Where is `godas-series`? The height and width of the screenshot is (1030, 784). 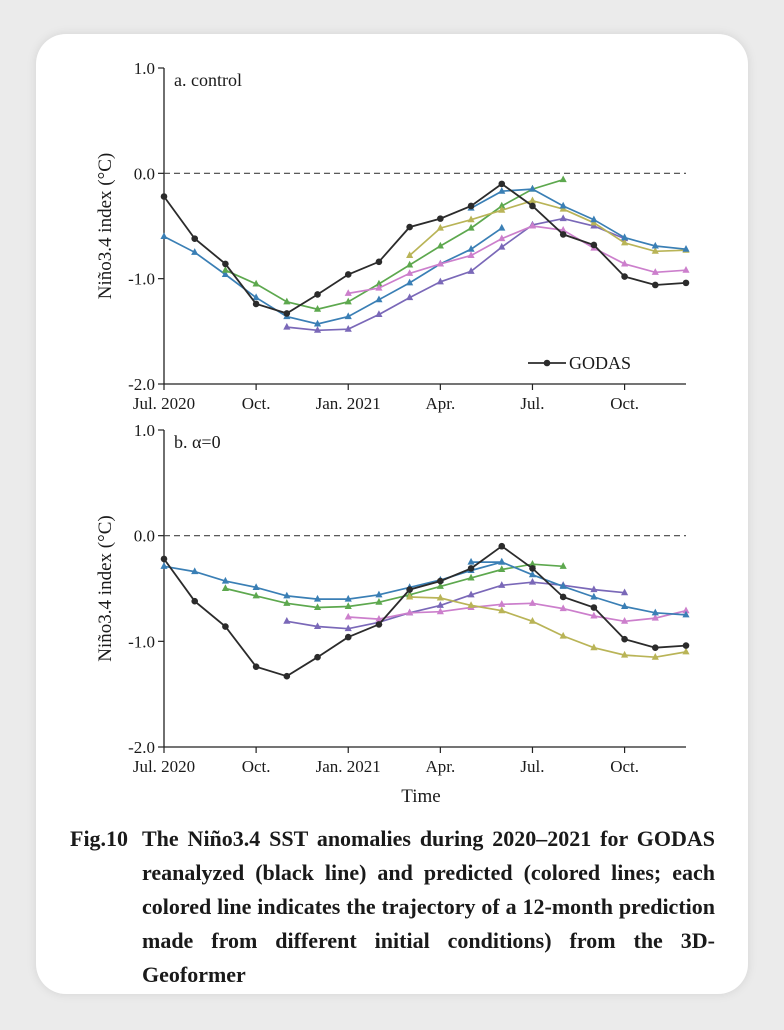
godas-series is located at coordinates (425, 248).